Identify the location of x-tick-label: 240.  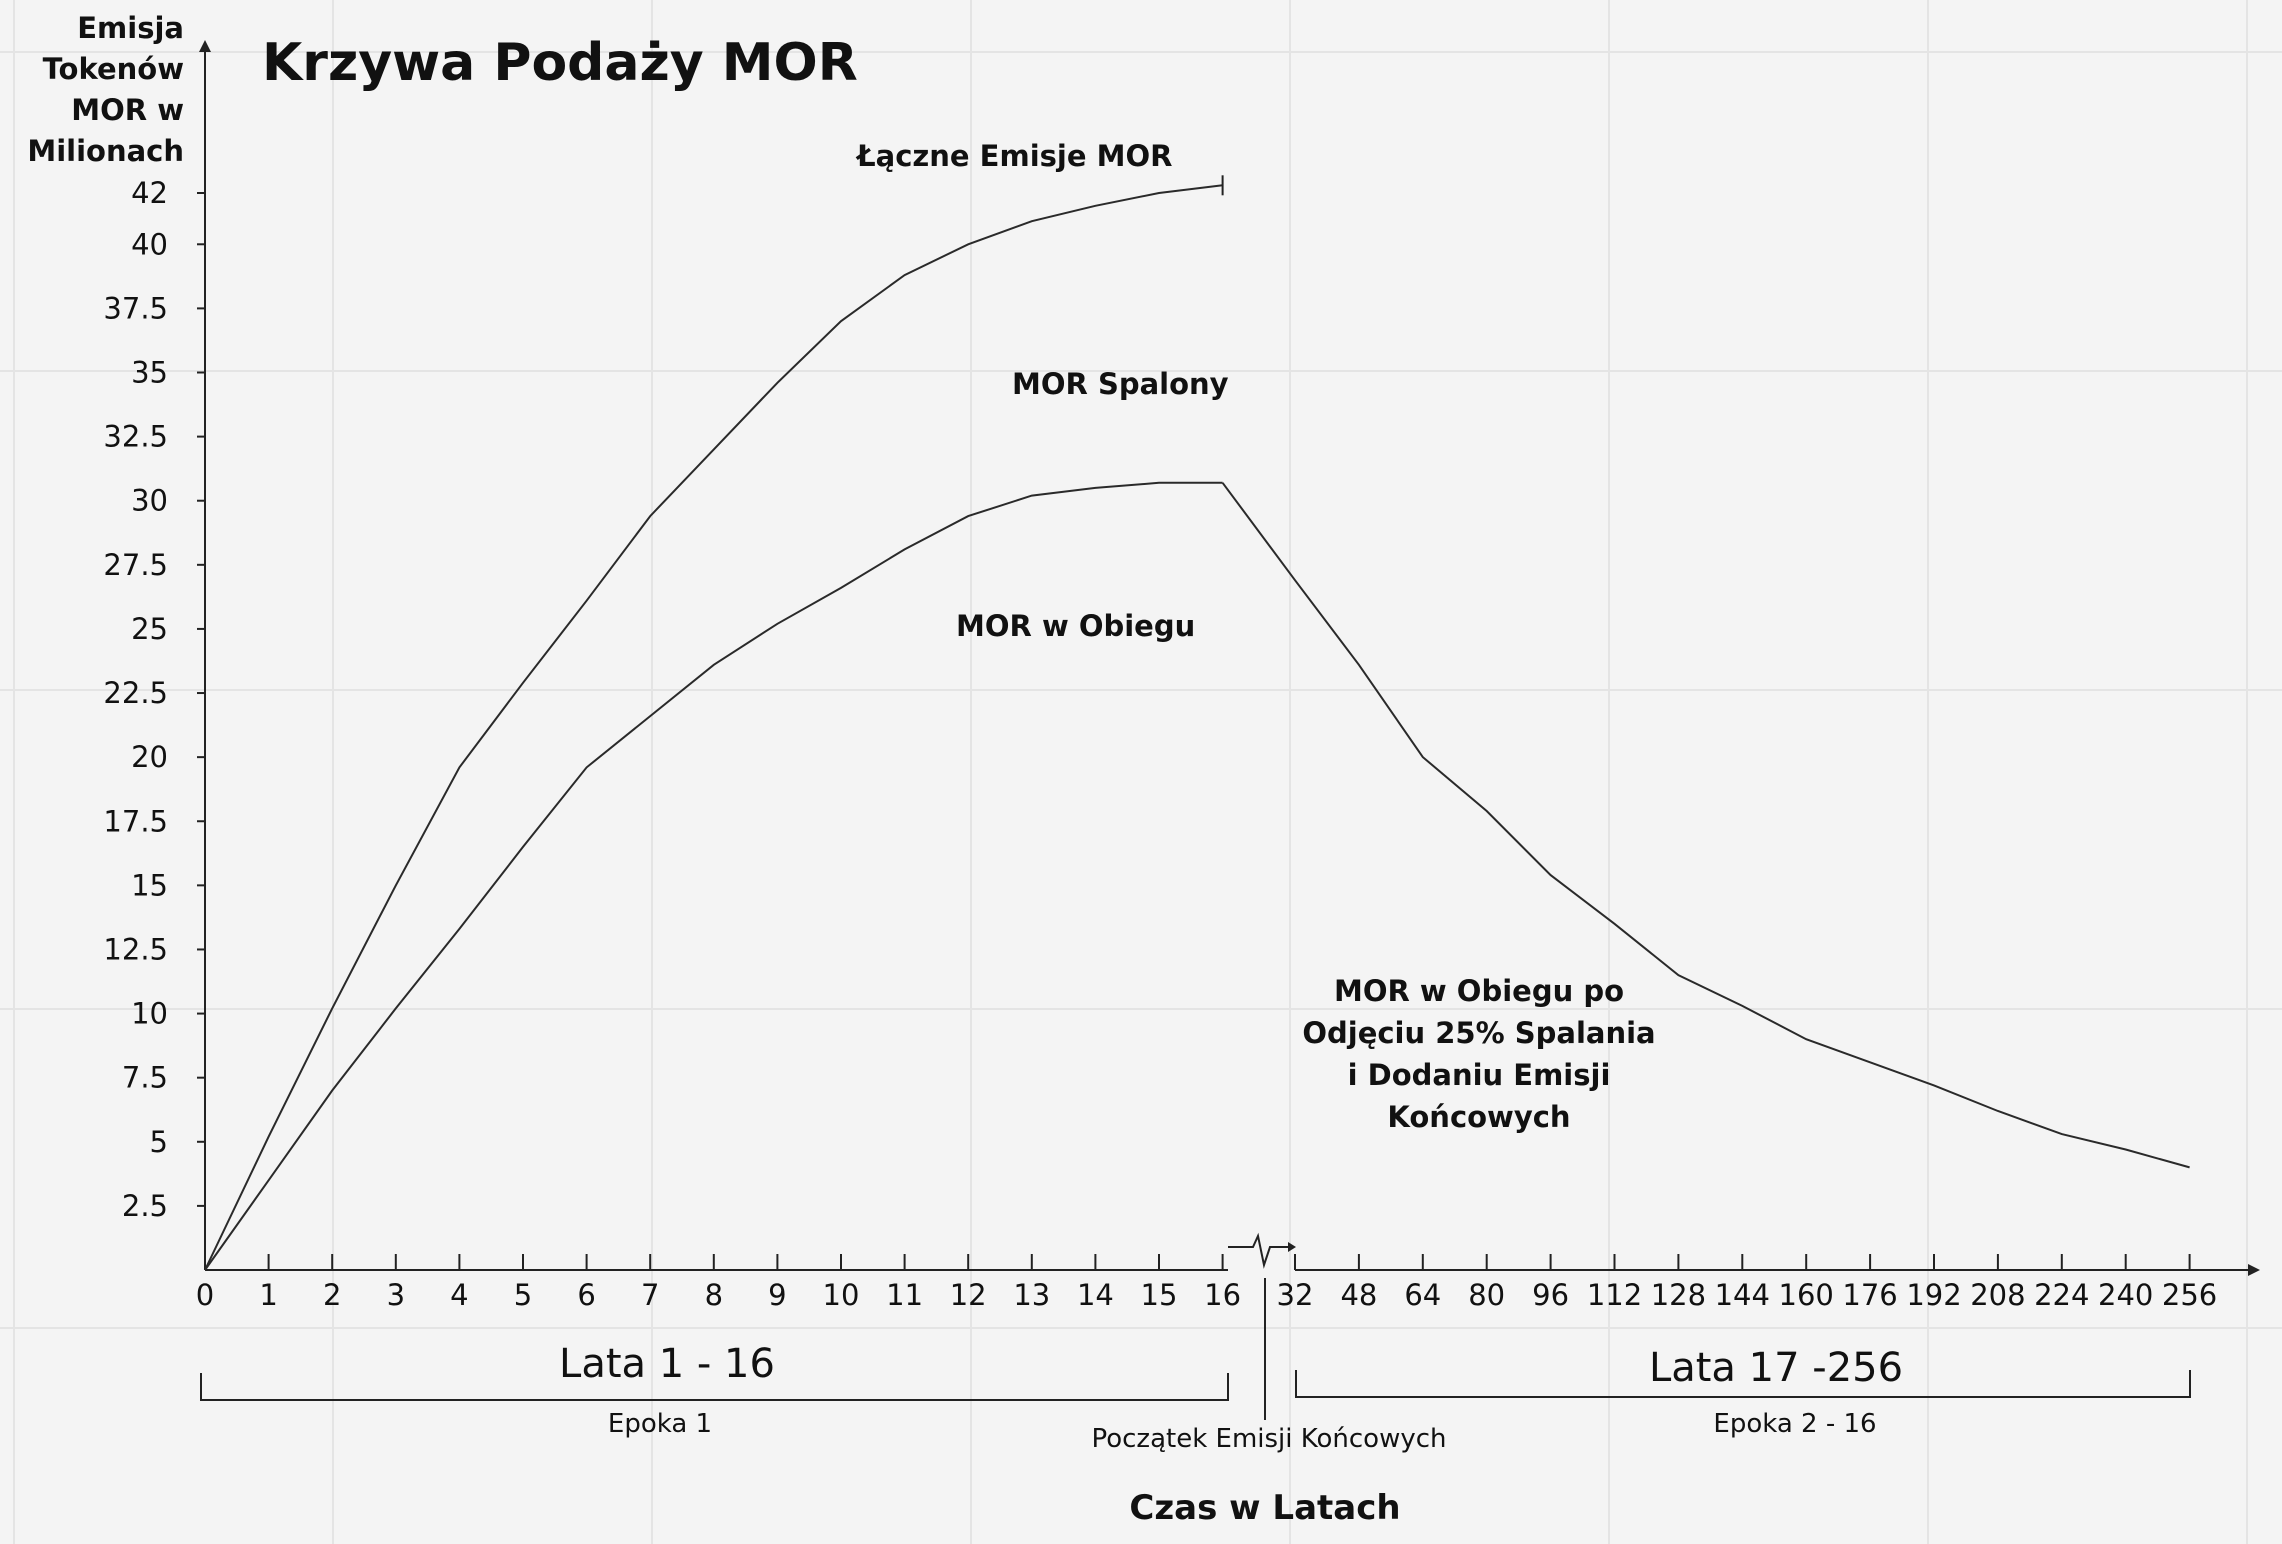
(2125, 1295).